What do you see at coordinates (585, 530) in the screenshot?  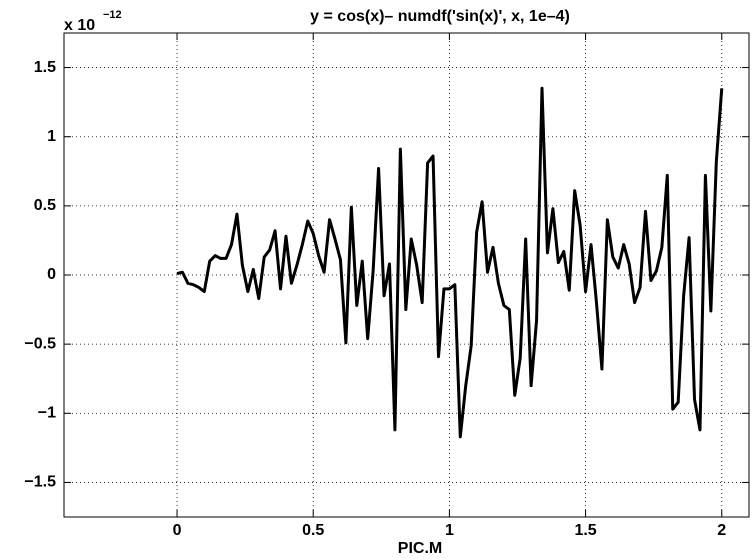 I see `x-tick-label: 1.5` at bounding box center [585, 530].